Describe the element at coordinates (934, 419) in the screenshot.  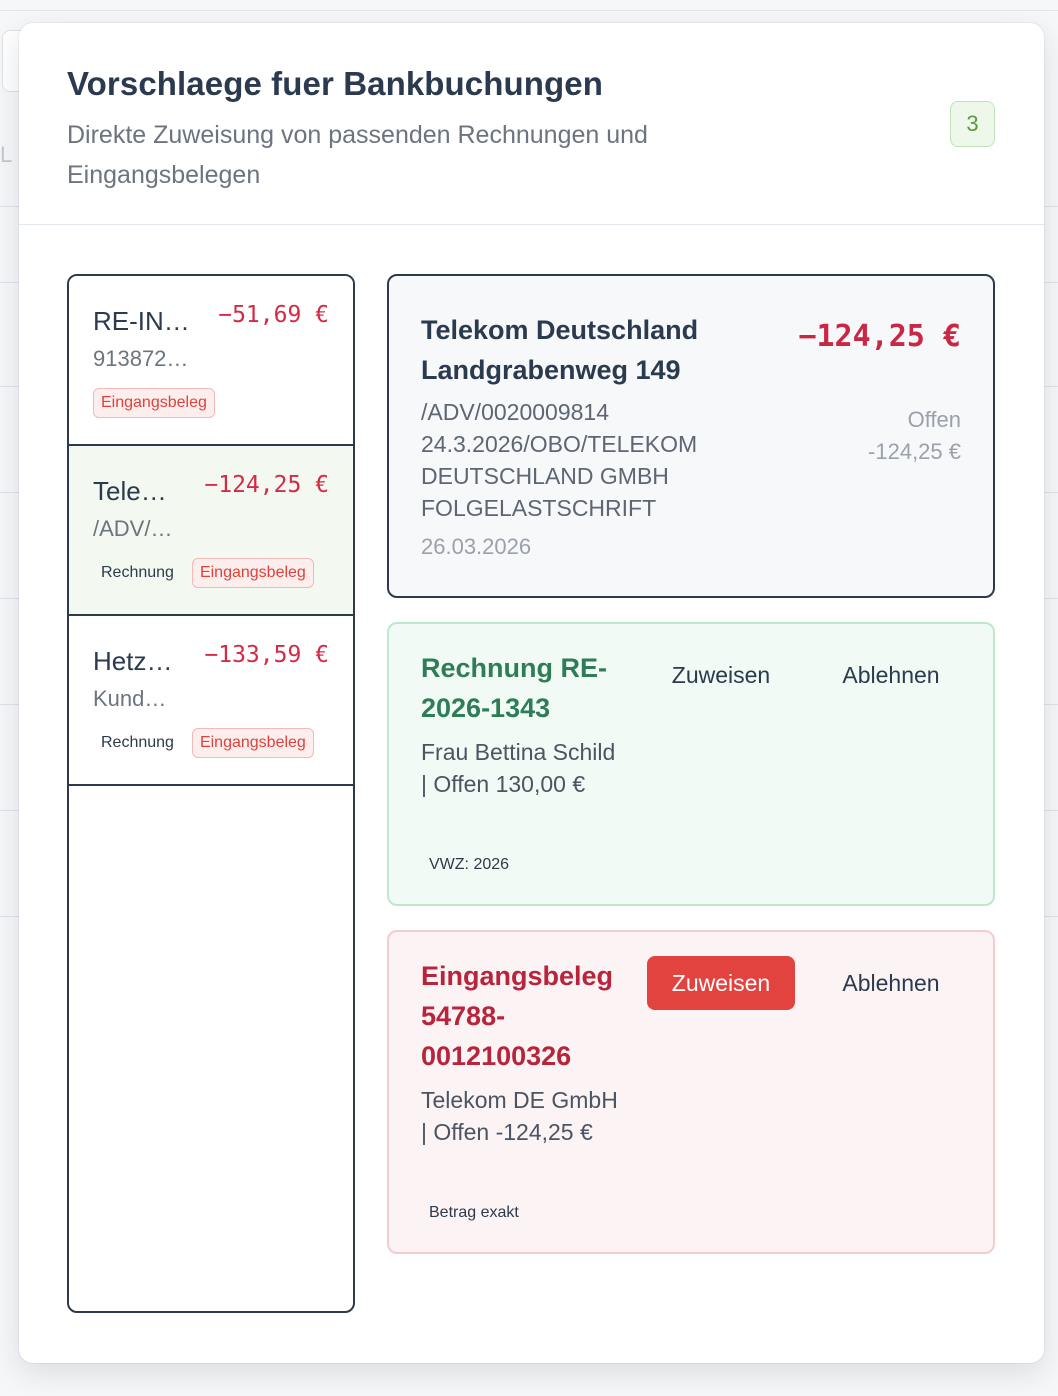
I see `detail-status-label: Offen` at that location.